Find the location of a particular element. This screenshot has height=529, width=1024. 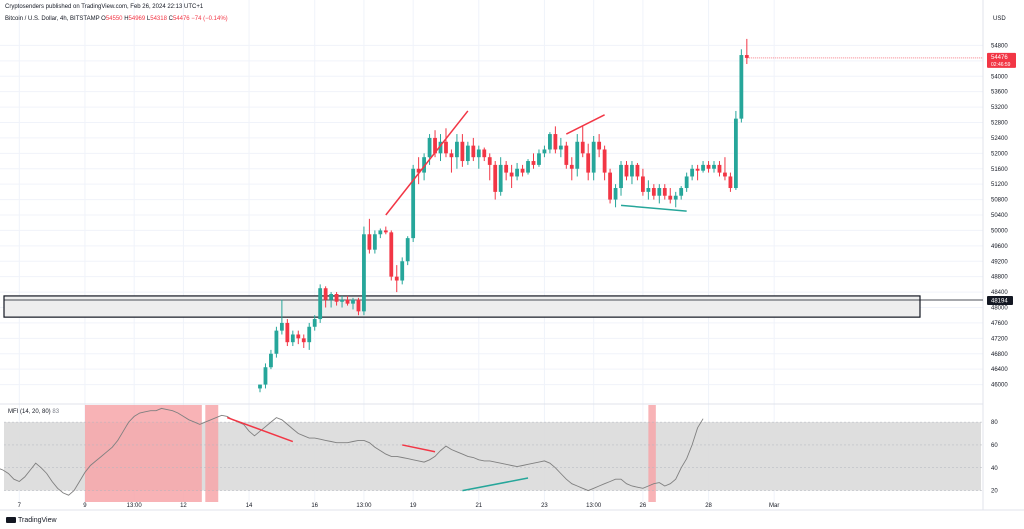

price-tick-label: 53600 is located at coordinates (999, 93).